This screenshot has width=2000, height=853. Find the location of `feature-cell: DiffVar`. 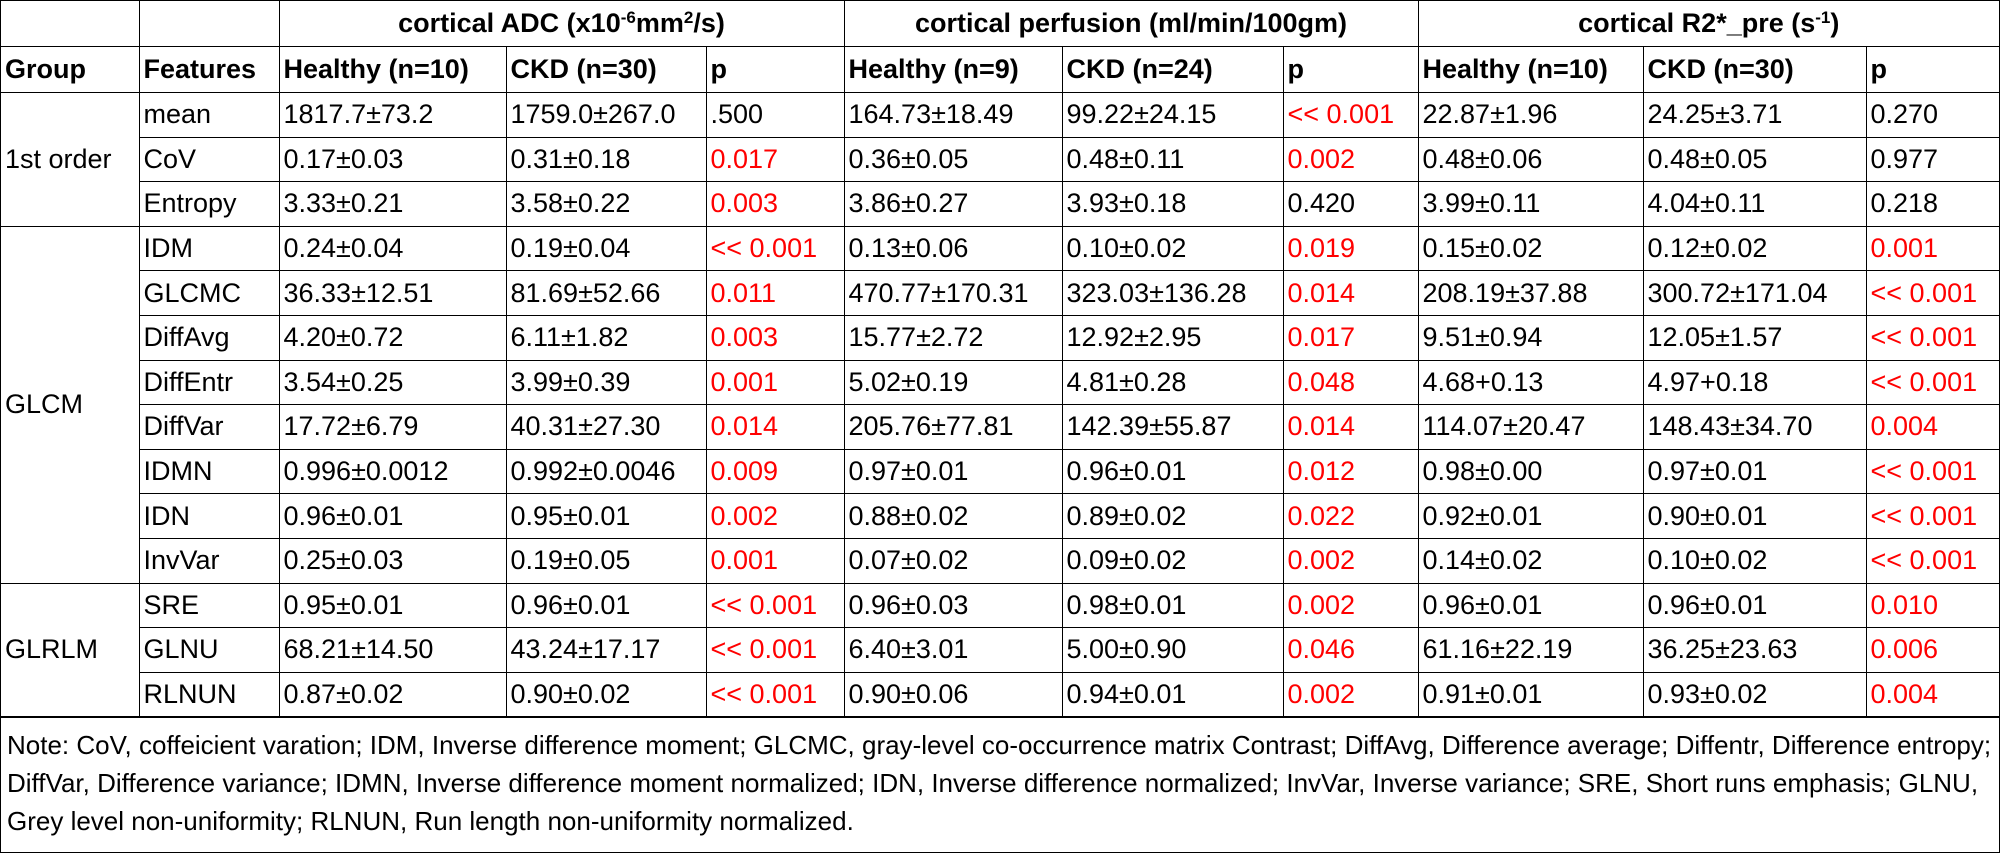

feature-cell: DiffVar is located at coordinates (209, 427).